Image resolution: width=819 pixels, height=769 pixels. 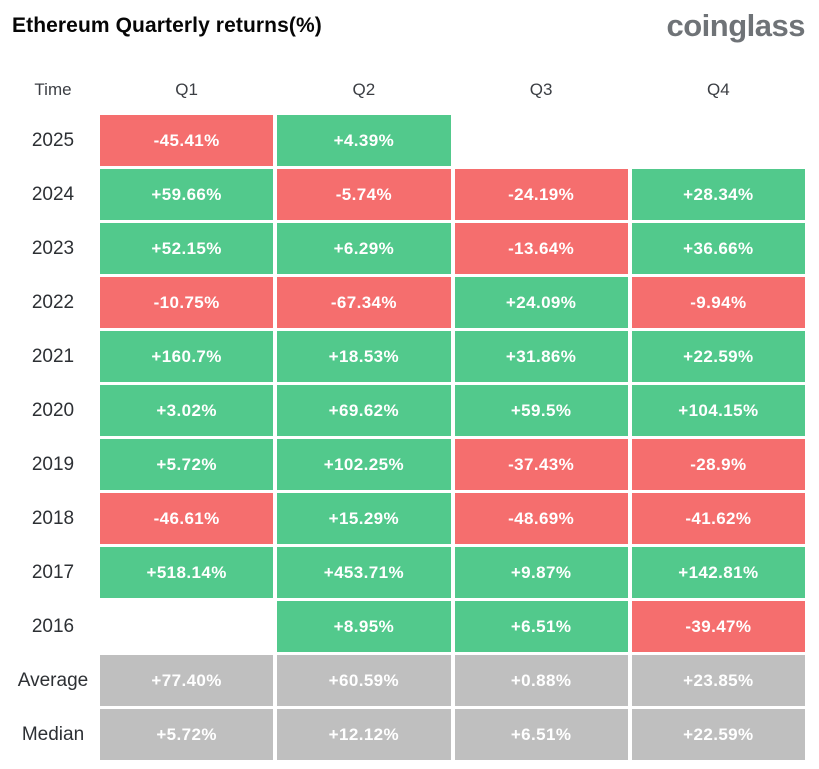 What do you see at coordinates (187, 680) in the screenshot?
I see `return-cell-average-q1: +77.40%` at bounding box center [187, 680].